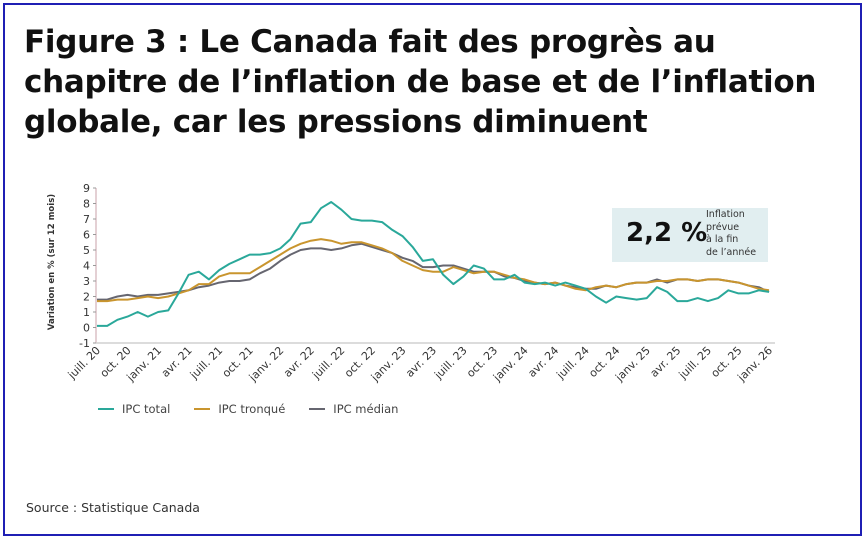  What do you see at coordinates (52, 262) in the screenshot?
I see `y-axis-label: Variation en % (sur 12 mois)` at bounding box center [52, 262].